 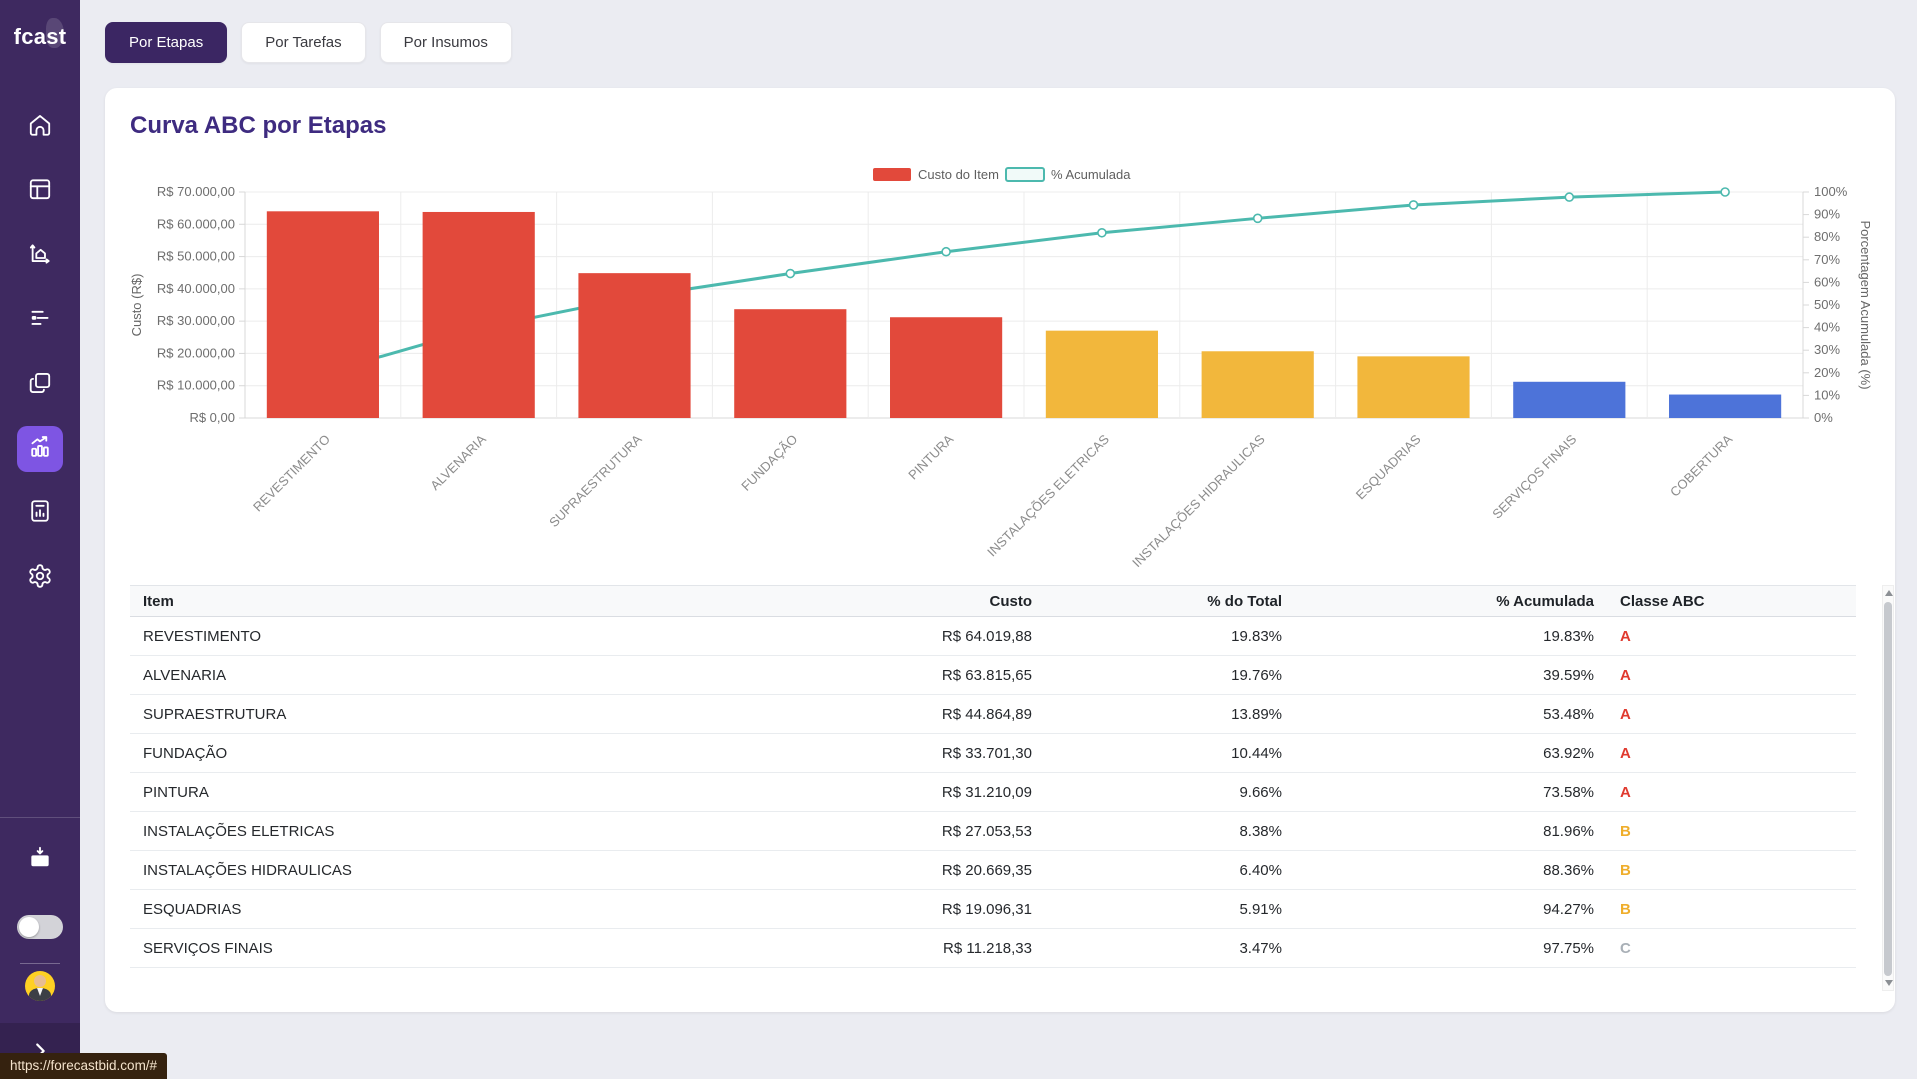 I want to click on y-axis-right-tick-label: 10%, so click(x=1827, y=394).